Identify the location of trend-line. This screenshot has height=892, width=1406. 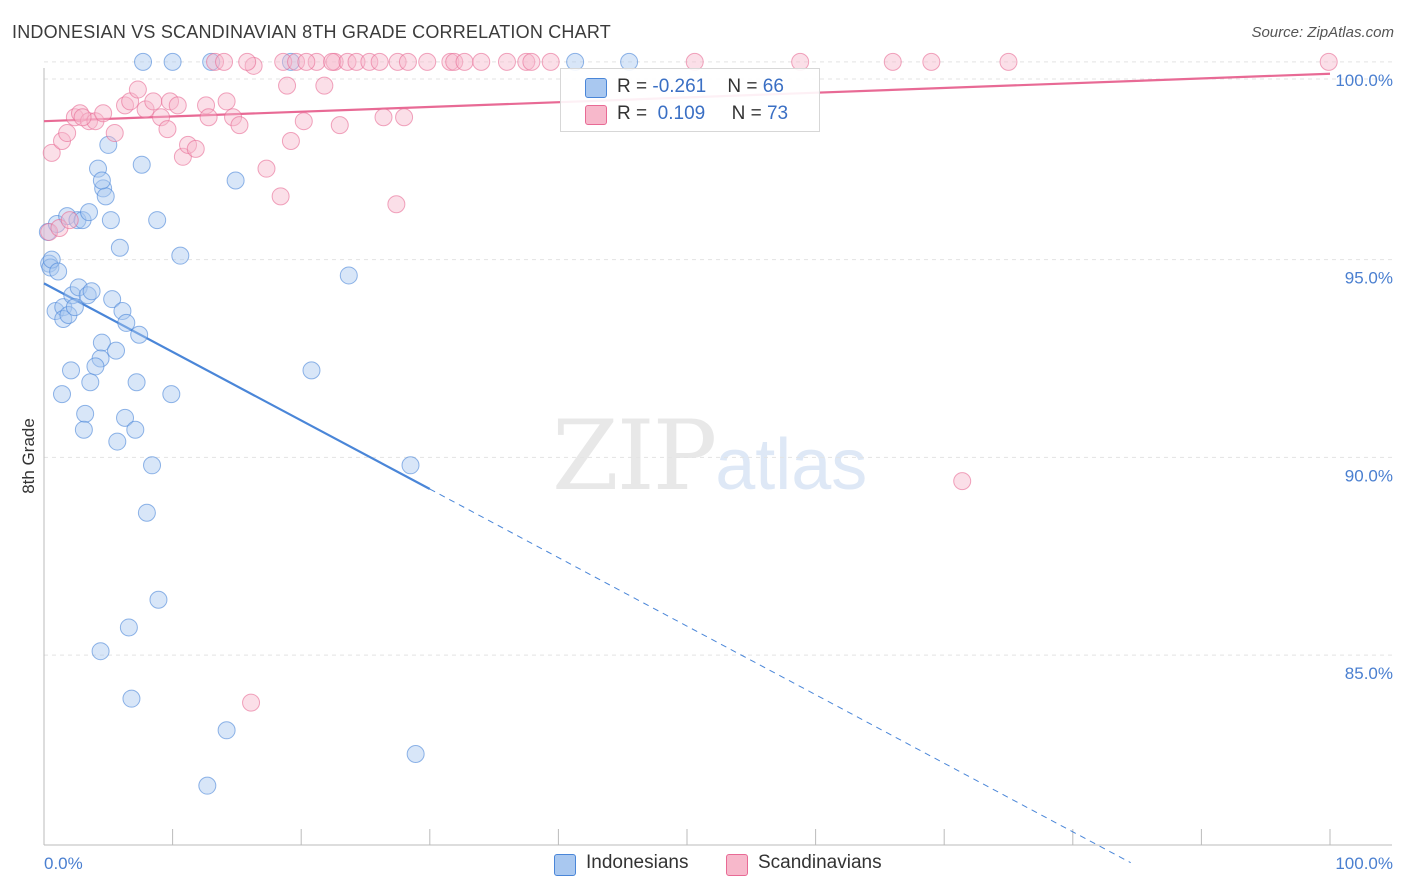
(237, 386).